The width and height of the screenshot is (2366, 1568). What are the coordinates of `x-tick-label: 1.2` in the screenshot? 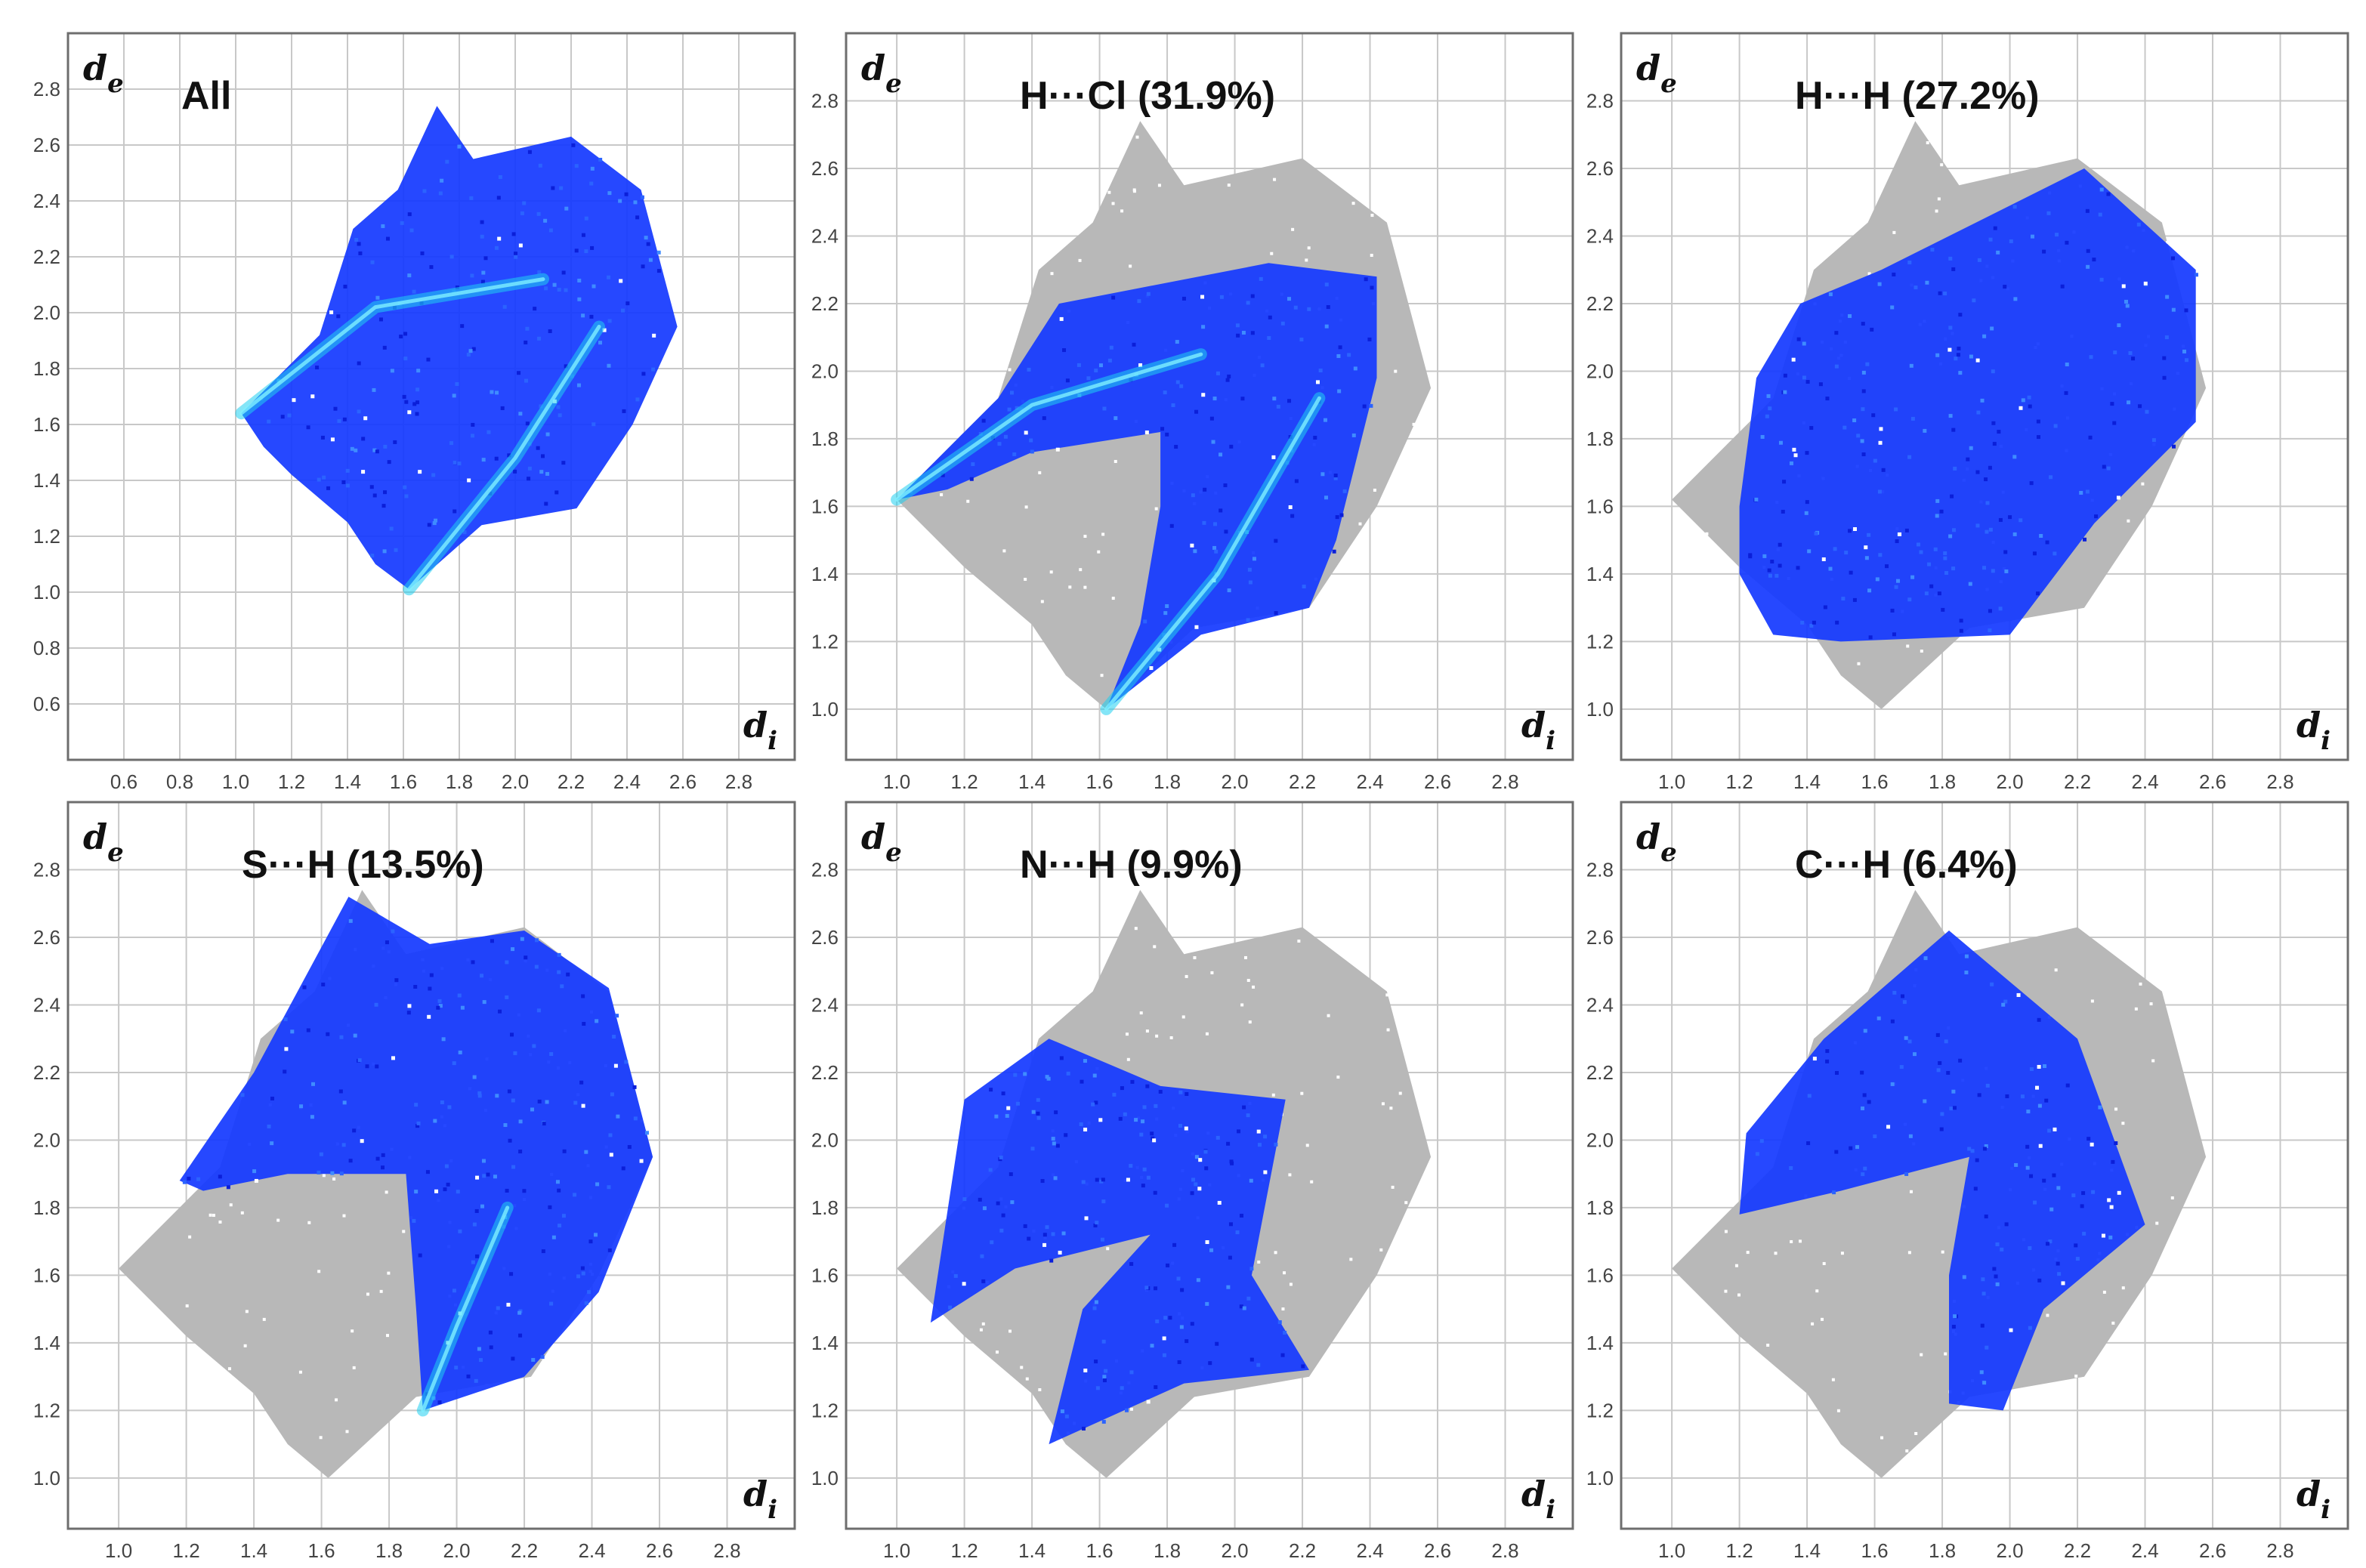 It's located at (1739, 1551).